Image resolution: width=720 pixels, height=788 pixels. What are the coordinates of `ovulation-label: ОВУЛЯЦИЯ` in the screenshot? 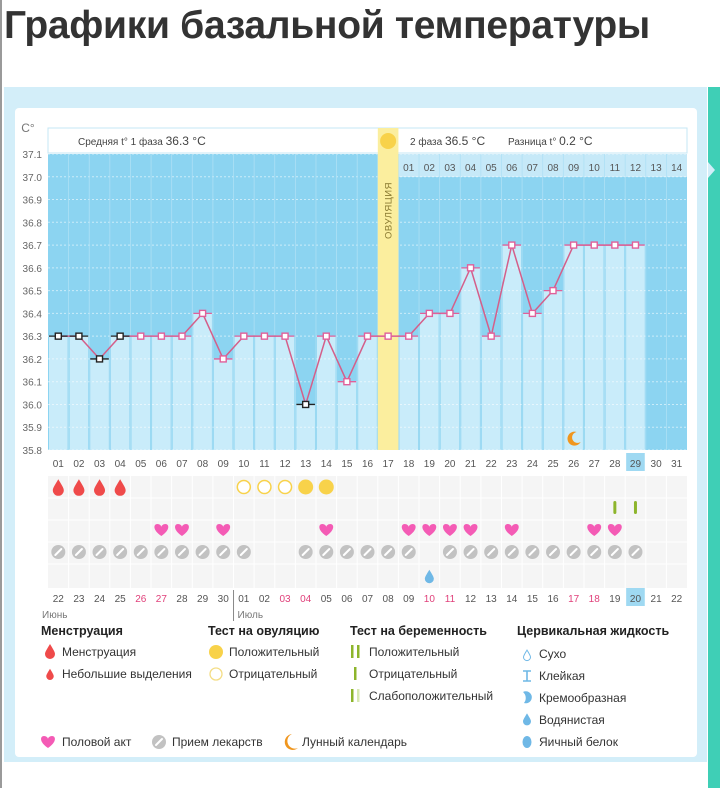 It's located at (389, 210).